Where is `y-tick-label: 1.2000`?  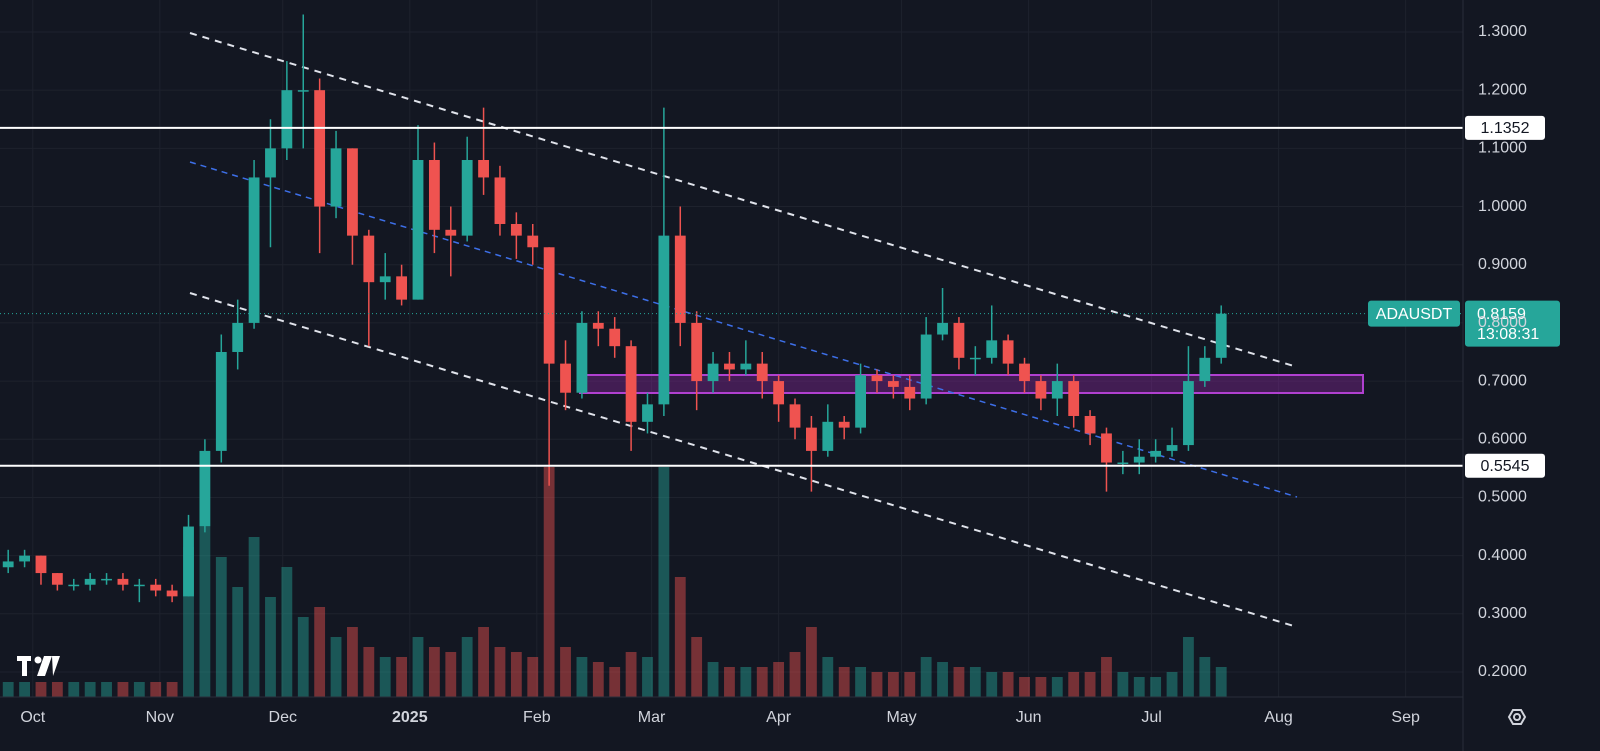 y-tick-label: 1.2000 is located at coordinates (1502, 89).